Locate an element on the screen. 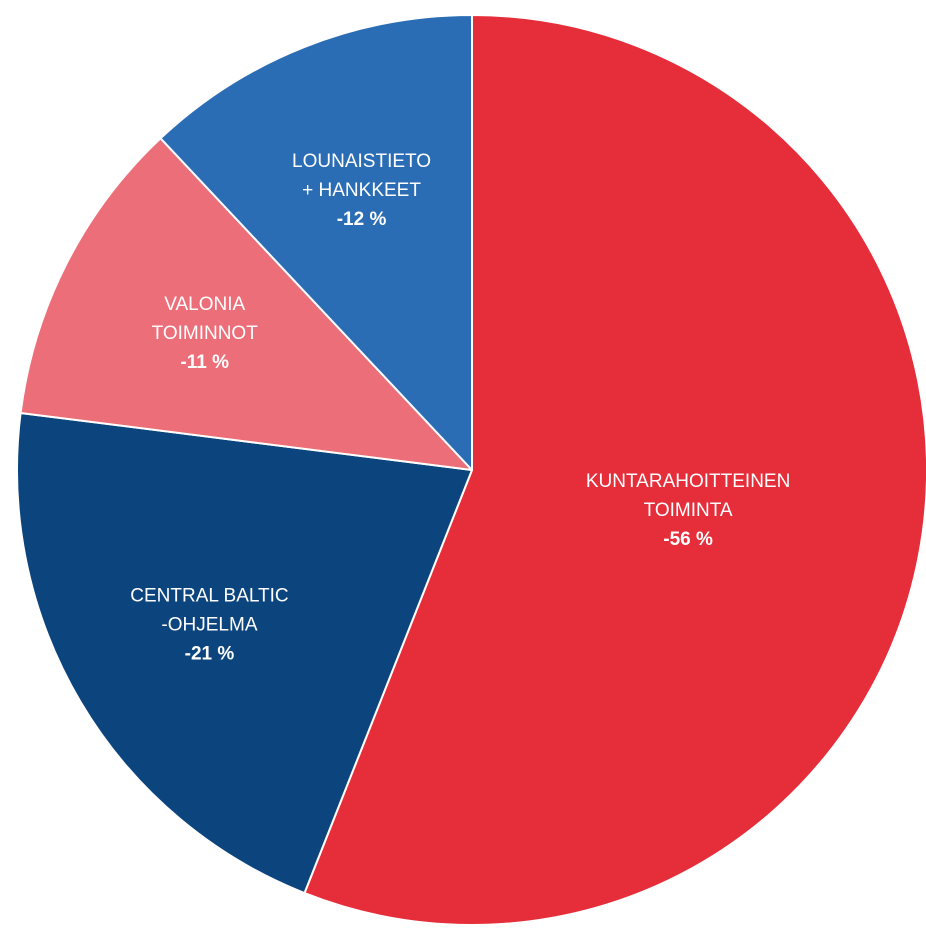  slice-label-line: -OHJELMA is located at coordinates (209, 624).